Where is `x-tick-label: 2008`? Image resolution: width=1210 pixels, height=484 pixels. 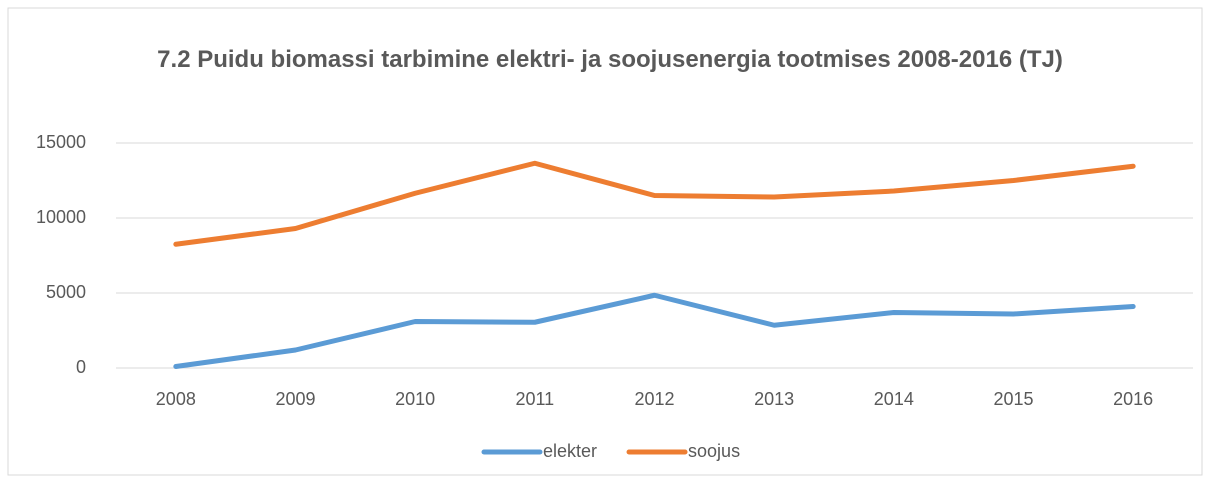
x-tick-label: 2008 is located at coordinates (176, 399).